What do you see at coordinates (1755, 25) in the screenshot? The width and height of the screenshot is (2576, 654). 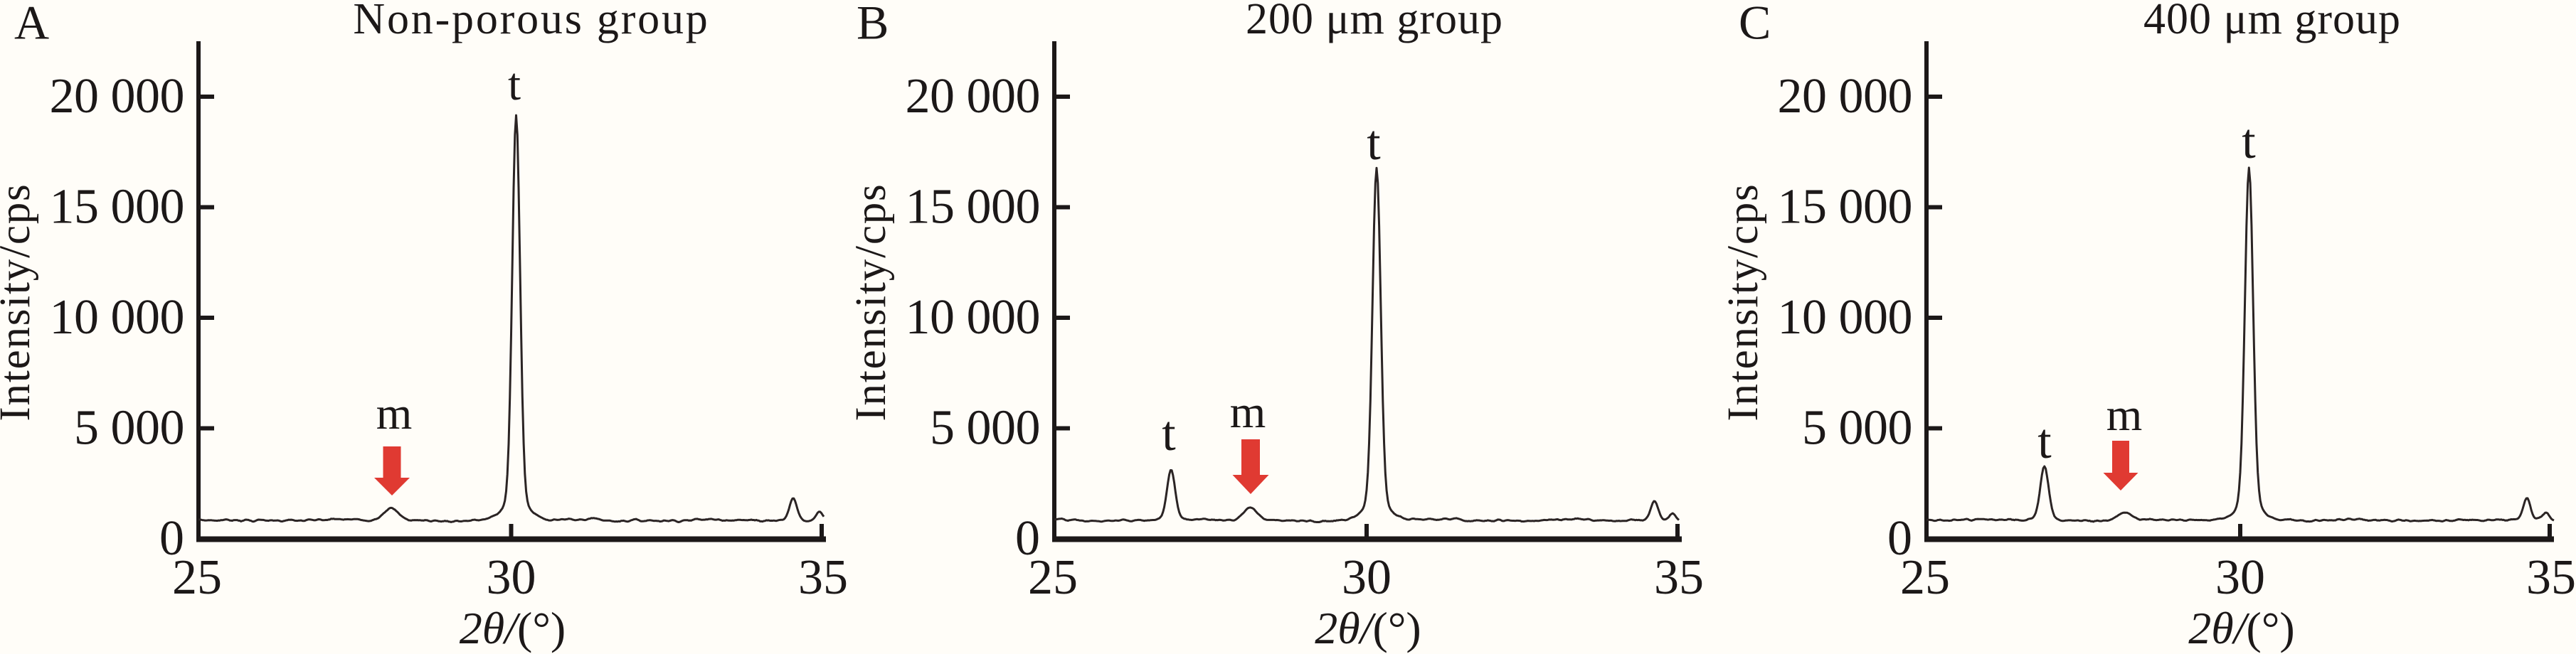 I see `svg-text: C` at bounding box center [1755, 25].